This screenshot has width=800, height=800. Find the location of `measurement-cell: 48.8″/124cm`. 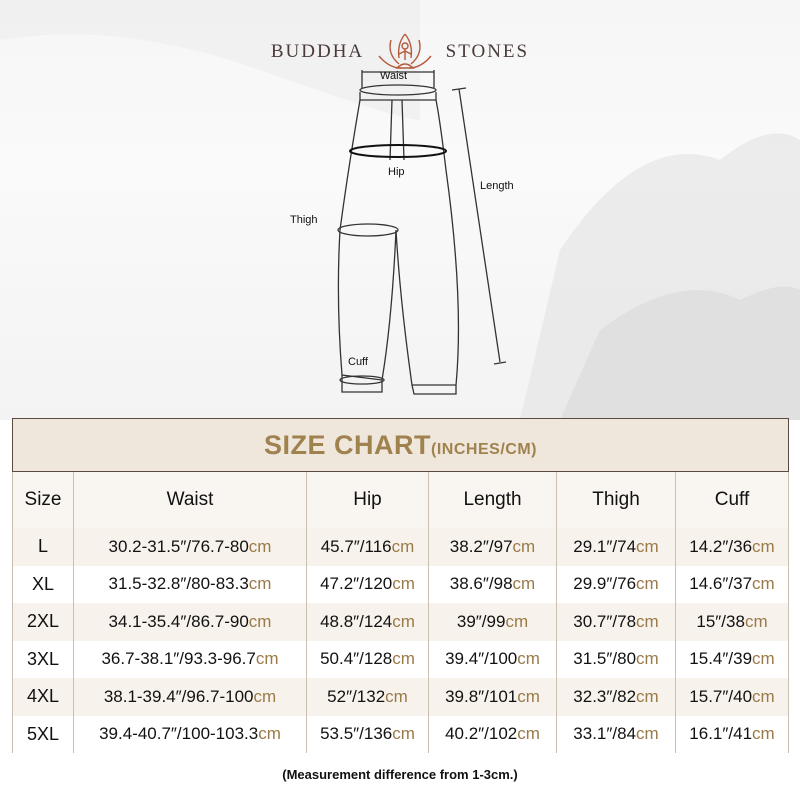

measurement-cell: 48.8″/124cm is located at coordinates (367, 622).